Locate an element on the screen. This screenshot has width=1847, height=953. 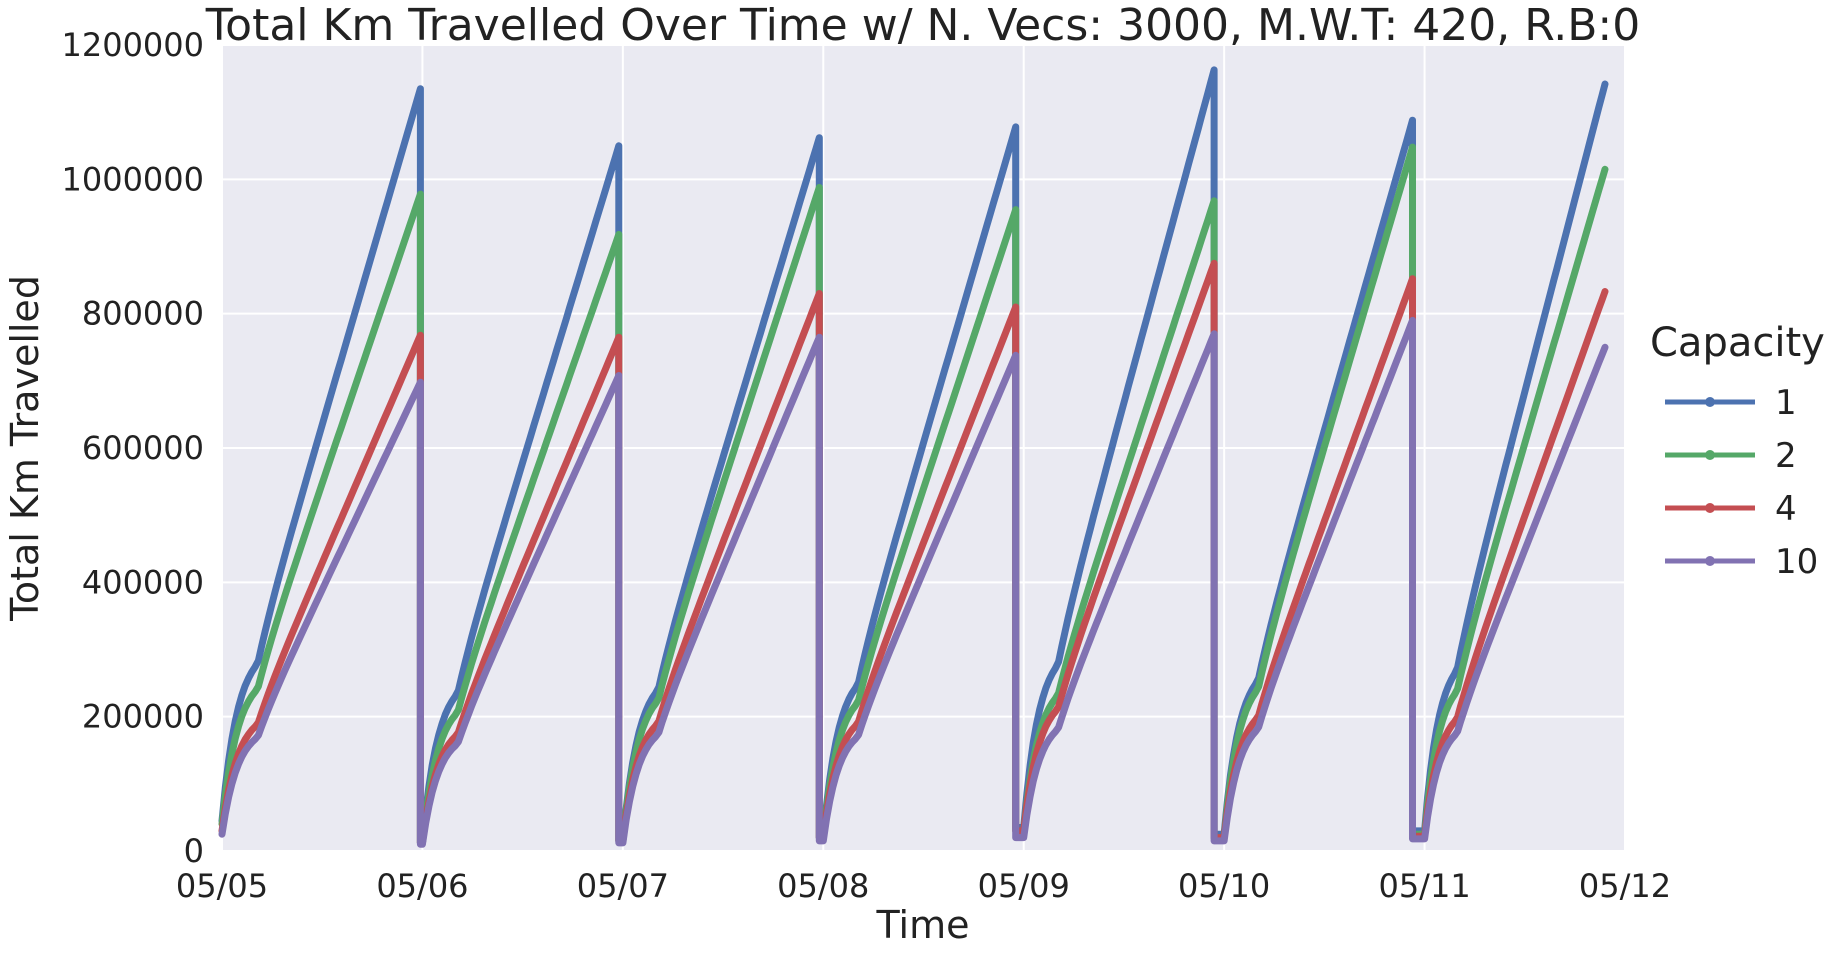
x-tick-label: 05/08 is located at coordinates (823, 886).